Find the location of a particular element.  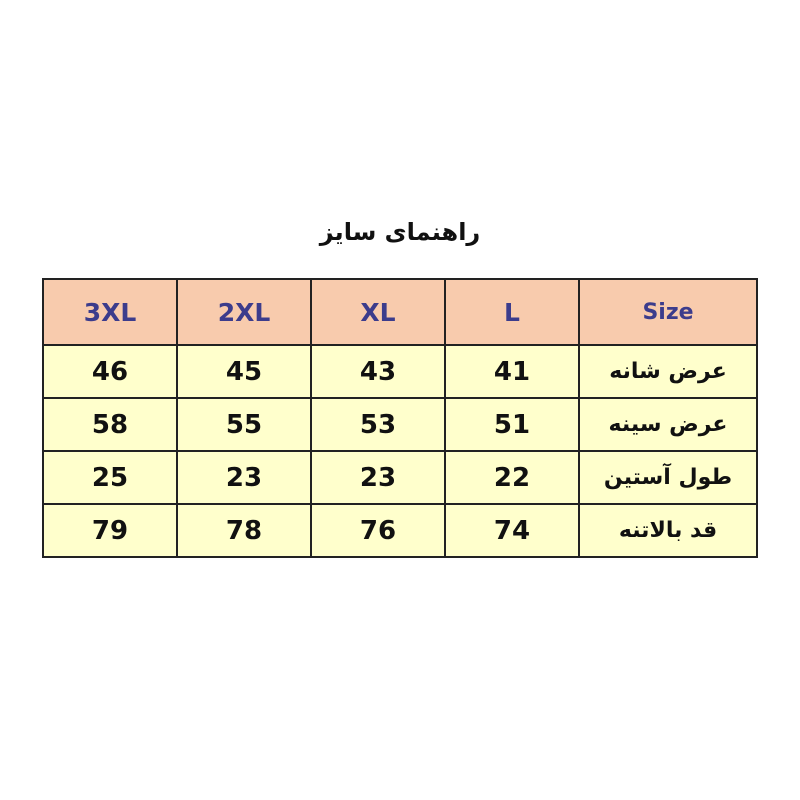

table-row: طول آستین 22 23 23 25 is located at coordinates (400, 477).